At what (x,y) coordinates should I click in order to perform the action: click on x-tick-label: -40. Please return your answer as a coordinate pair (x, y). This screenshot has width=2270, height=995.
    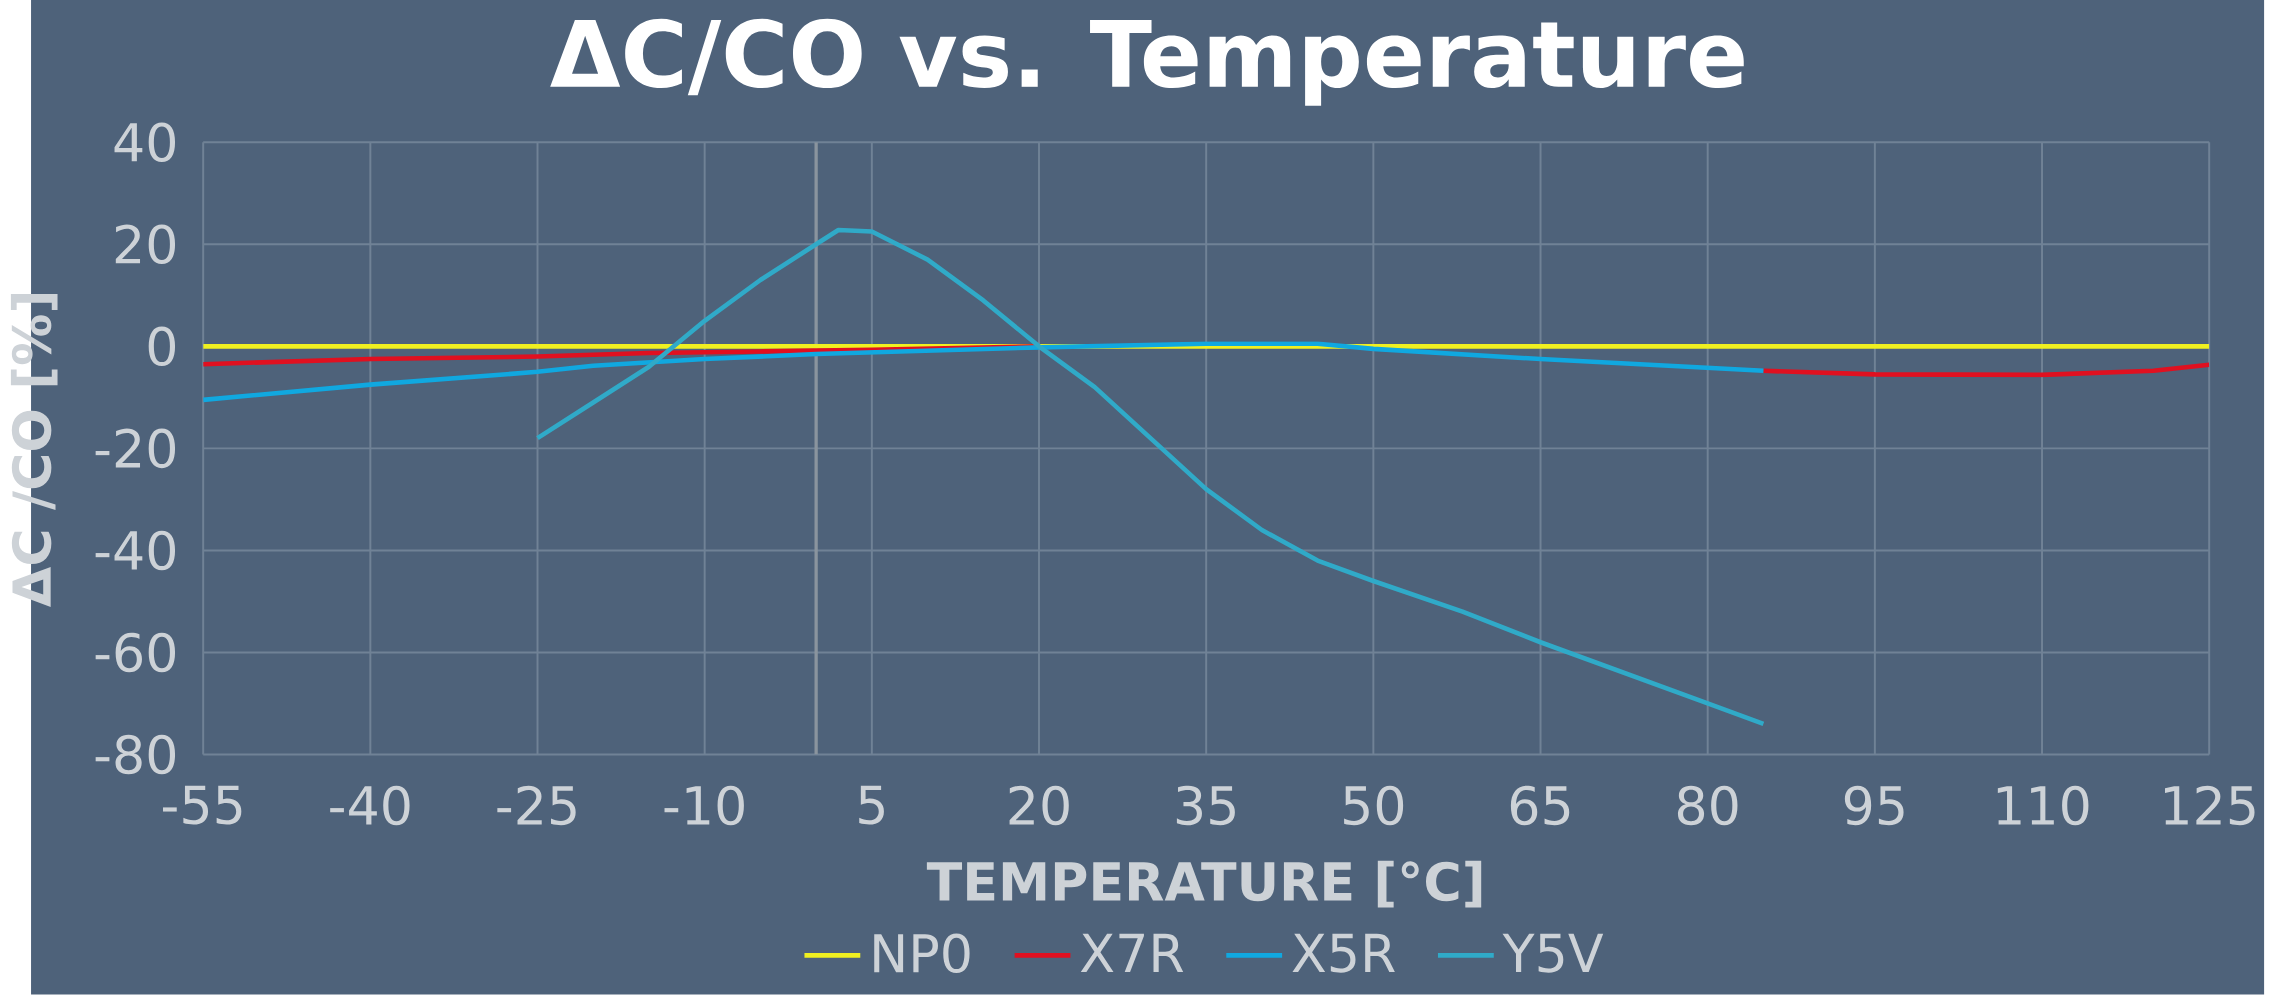
    Looking at the image, I should click on (370, 805).